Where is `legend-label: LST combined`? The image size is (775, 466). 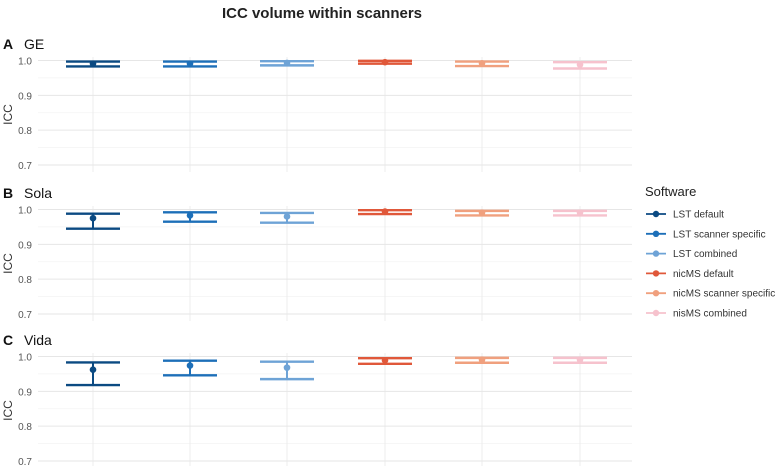
legend-label: LST combined is located at coordinates (705, 254).